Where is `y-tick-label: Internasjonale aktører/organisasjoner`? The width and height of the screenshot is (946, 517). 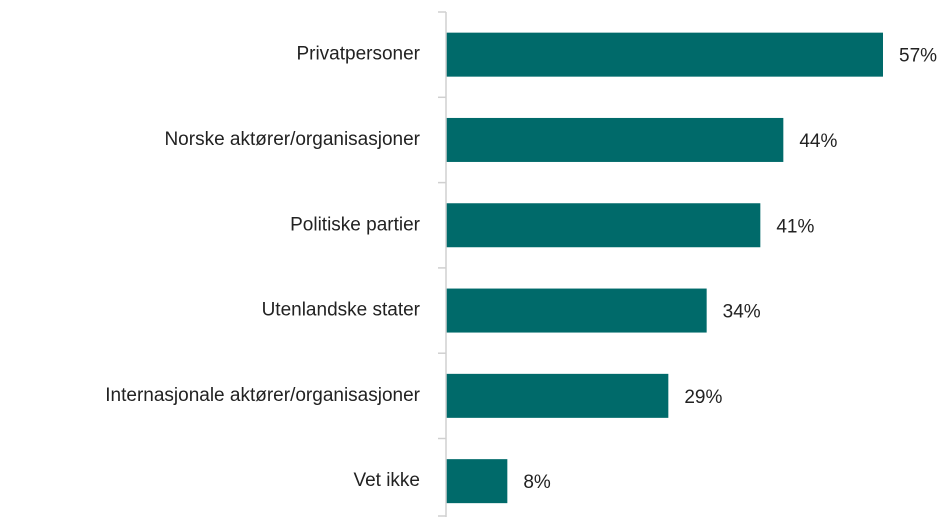 y-tick-label: Internasjonale aktører/organisasjoner is located at coordinates (262, 395).